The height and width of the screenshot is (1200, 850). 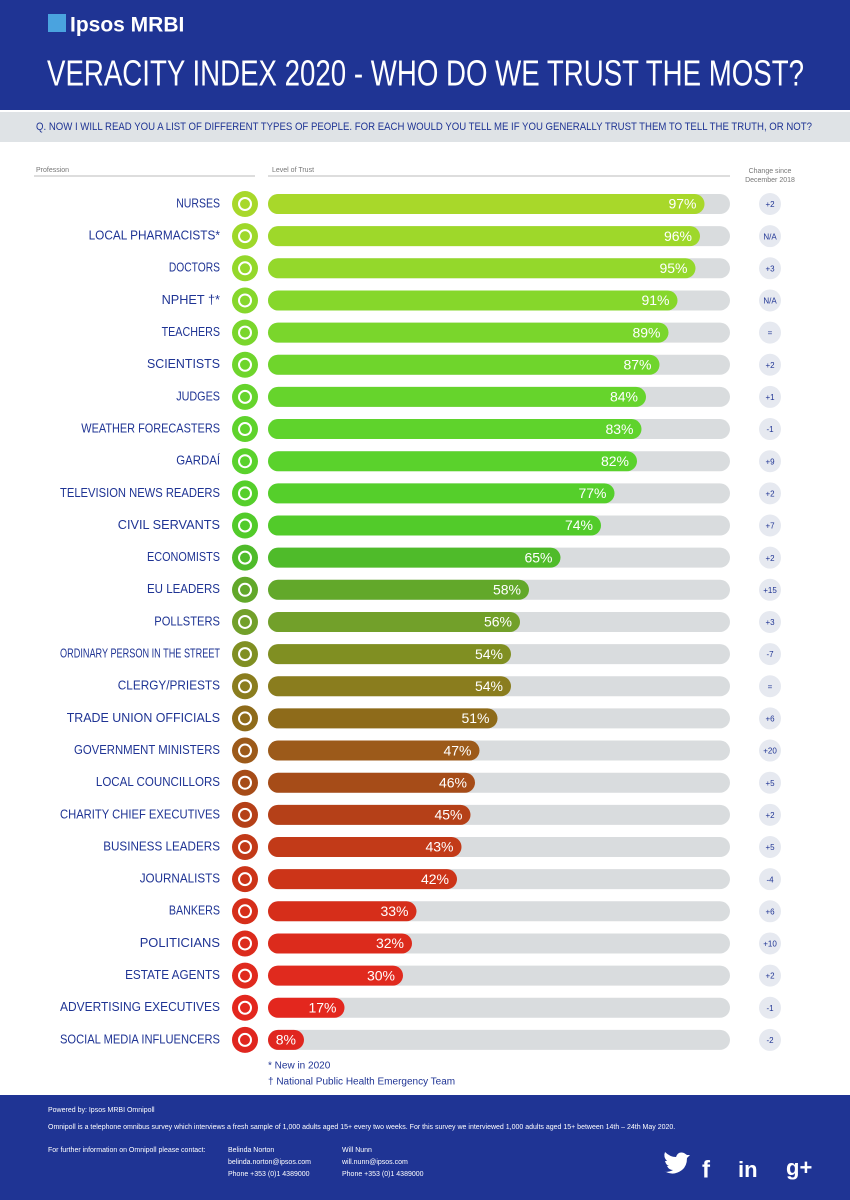 I want to click on category-label: TELEVISION NEWS READERS, so click(x=140, y=492).